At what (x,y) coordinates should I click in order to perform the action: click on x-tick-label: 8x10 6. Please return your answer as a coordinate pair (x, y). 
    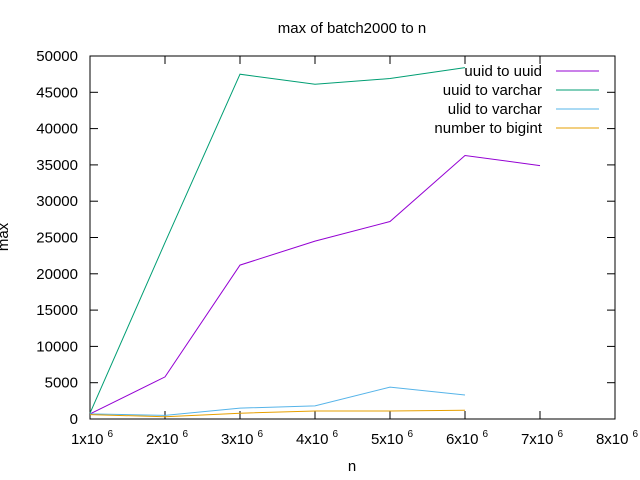
    Looking at the image, I should click on (617, 438).